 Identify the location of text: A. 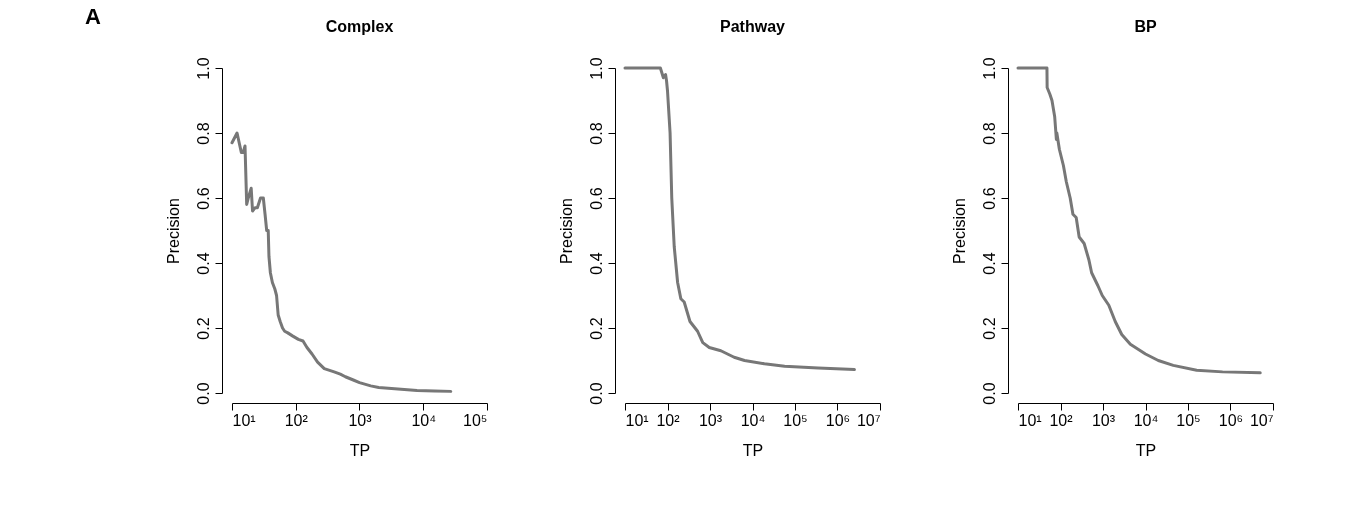
(93, 16).